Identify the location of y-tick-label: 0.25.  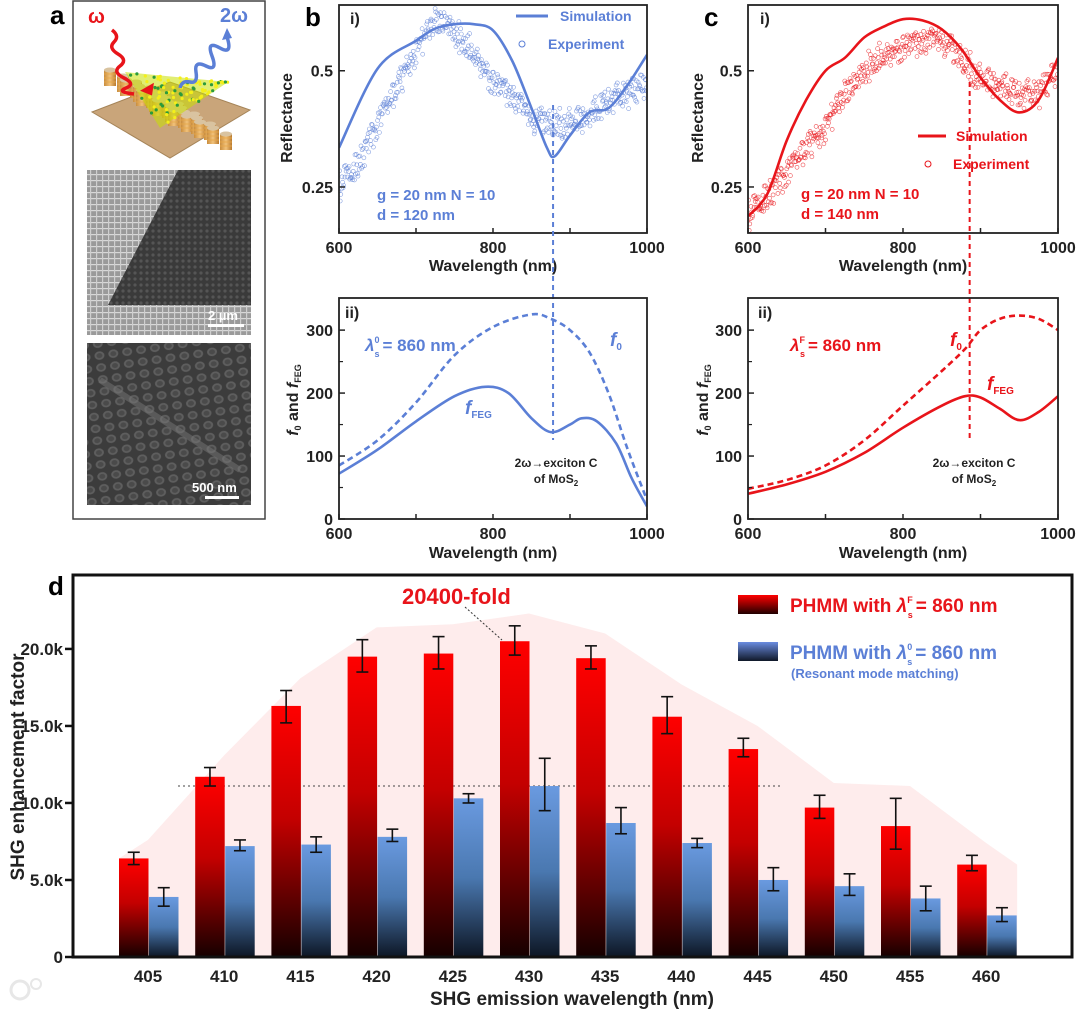
(317, 188).